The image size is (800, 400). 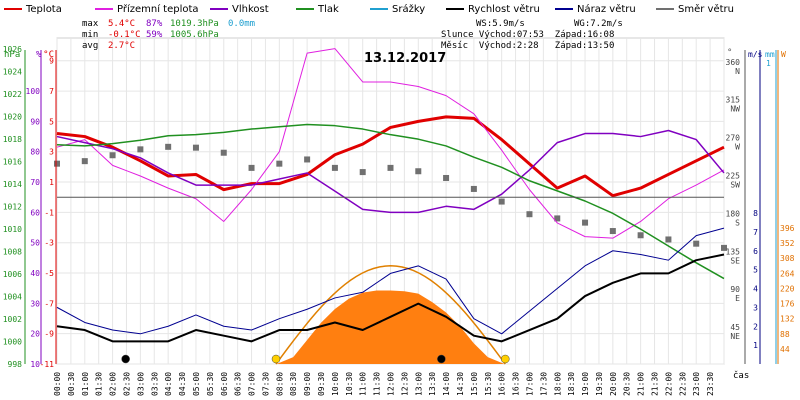 I want to click on dir-tick-label: E, so click(x=737, y=298).